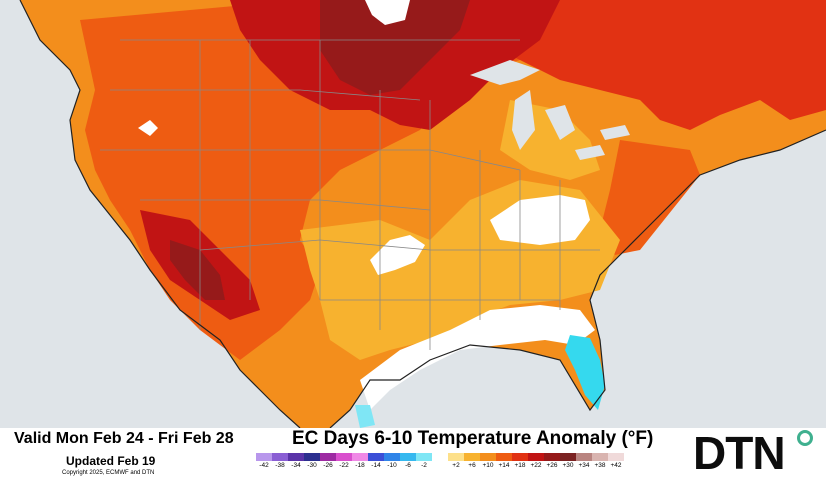 This screenshot has height=480, width=826. I want to click on warm-region-max, so click(395, 47).